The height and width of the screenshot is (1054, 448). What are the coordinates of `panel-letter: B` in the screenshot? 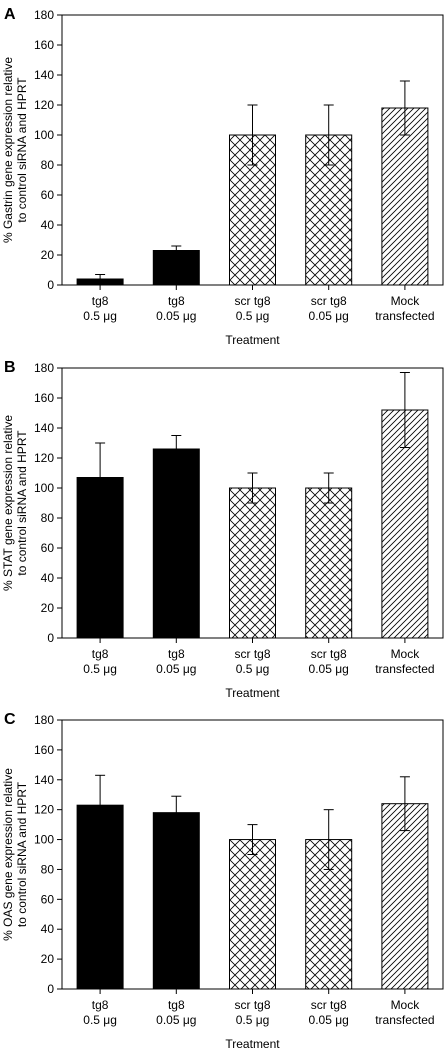 It's located at (10, 367).